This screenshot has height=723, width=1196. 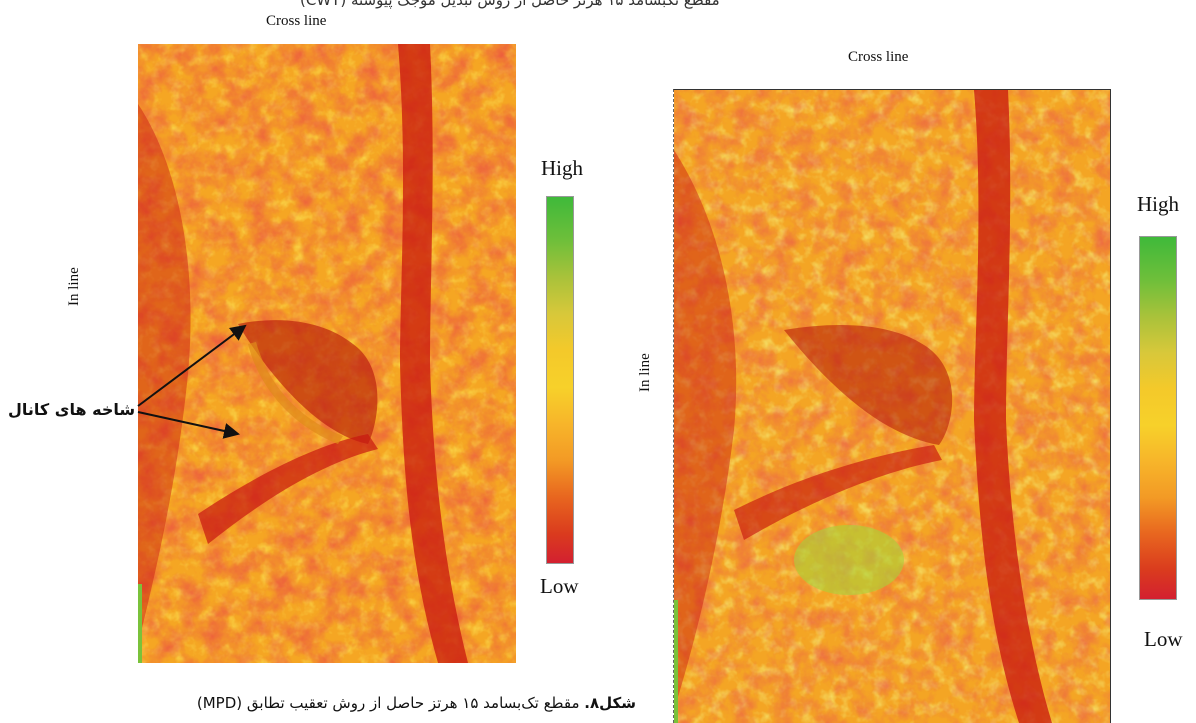 I want to click on annotation-arrows, so click(x=192, y=381).